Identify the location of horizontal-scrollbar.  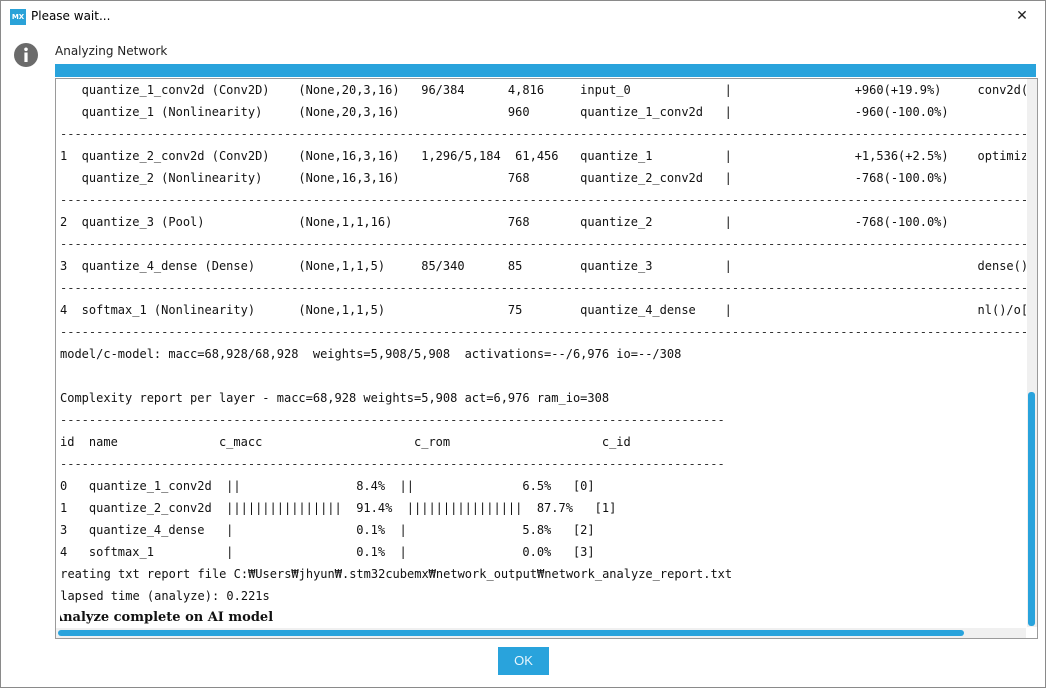
(541, 633).